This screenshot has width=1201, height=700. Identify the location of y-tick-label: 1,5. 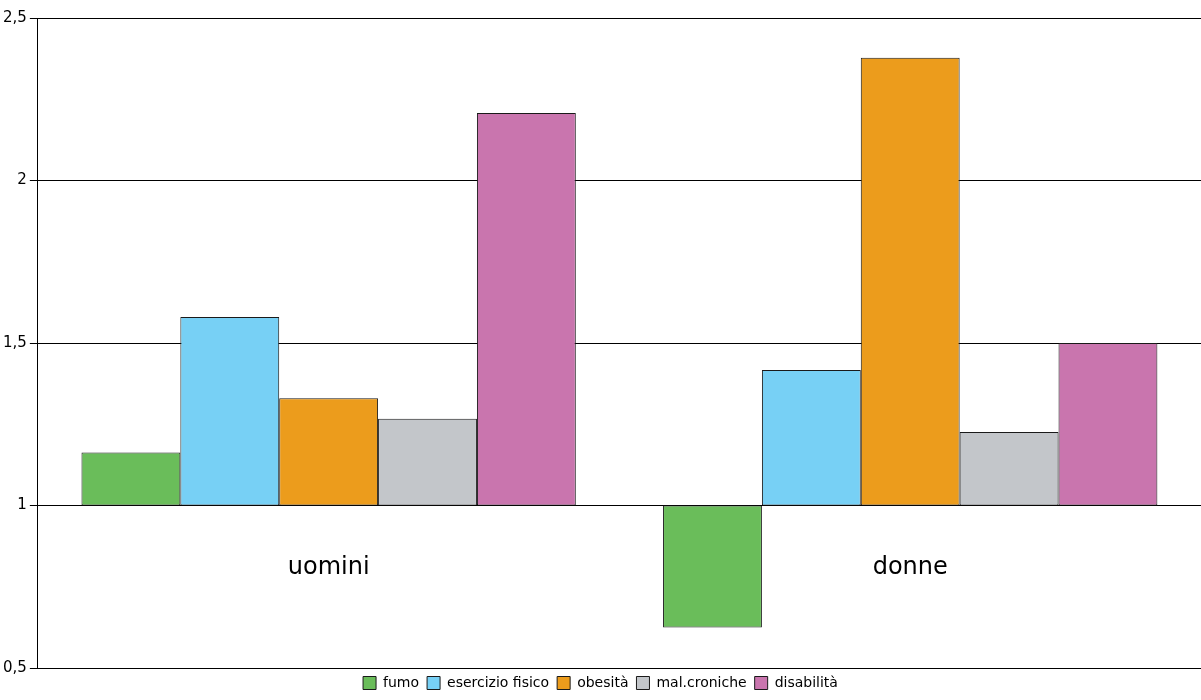
(15, 341).